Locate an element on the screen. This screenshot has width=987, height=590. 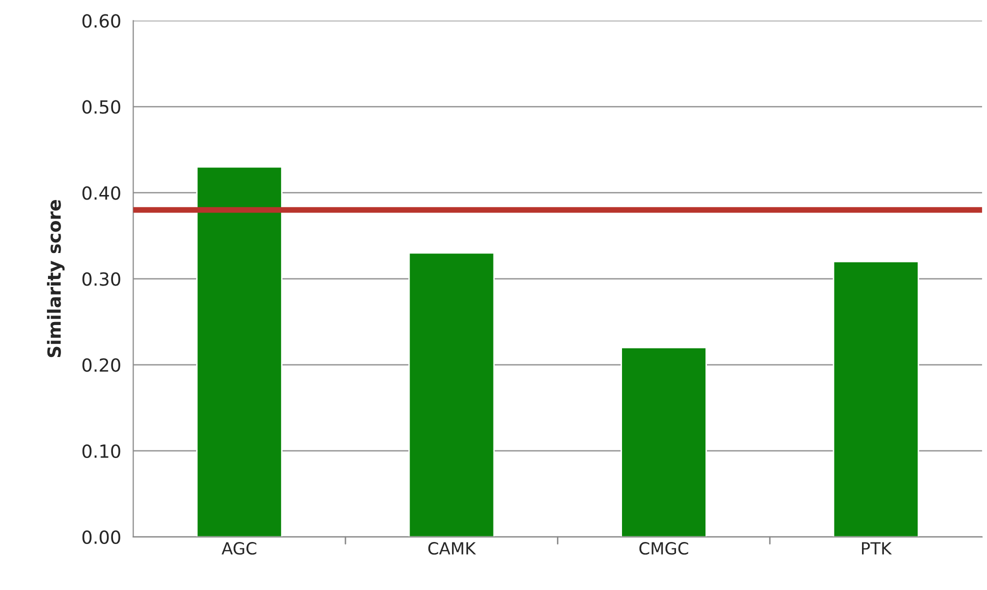
y-axis-title: Similarity score is located at coordinates (55, 279).